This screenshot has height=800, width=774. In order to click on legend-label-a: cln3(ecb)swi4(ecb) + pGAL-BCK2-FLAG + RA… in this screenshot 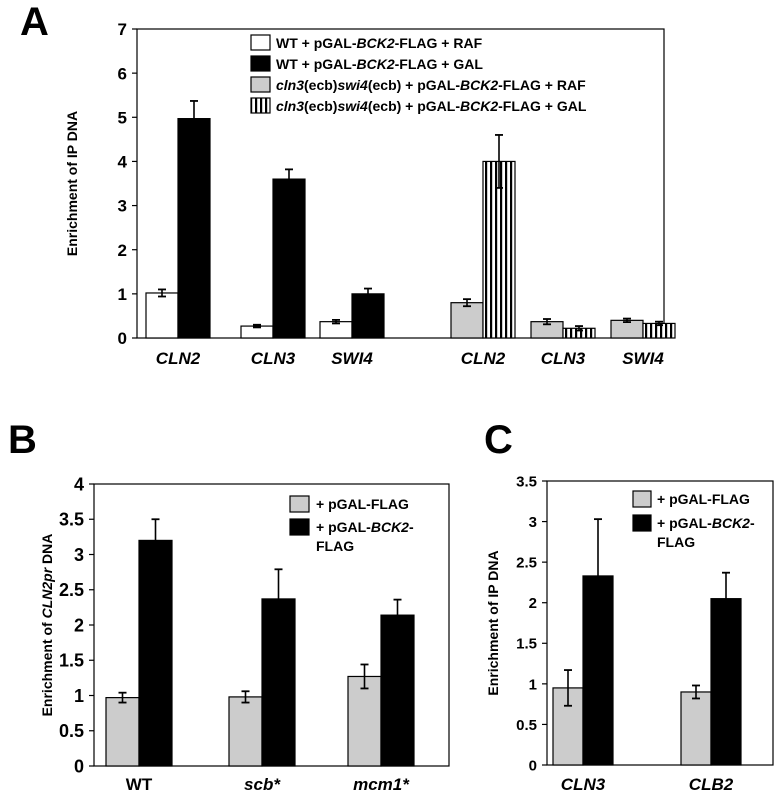, I will do `click(431, 85)`.